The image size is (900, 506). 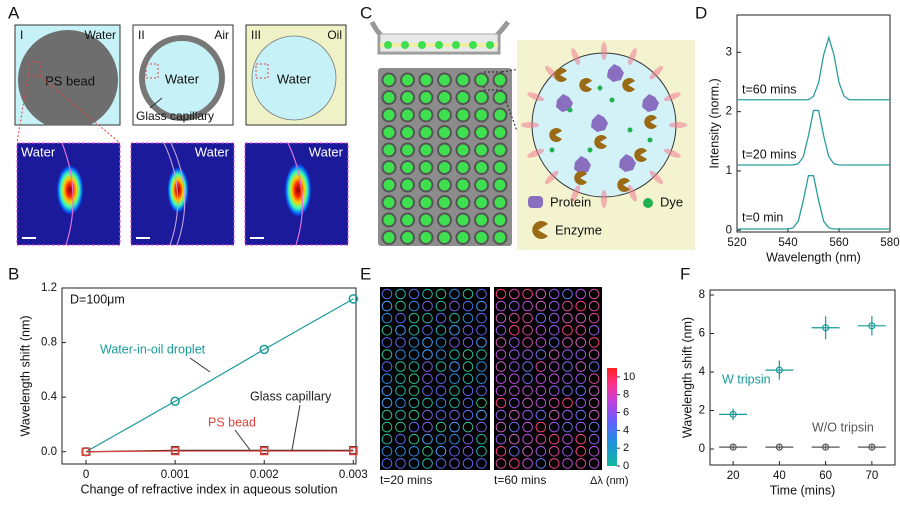 What do you see at coordinates (626, 430) in the screenshot?
I see `colorbar-tick-label: 4` at bounding box center [626, 430].